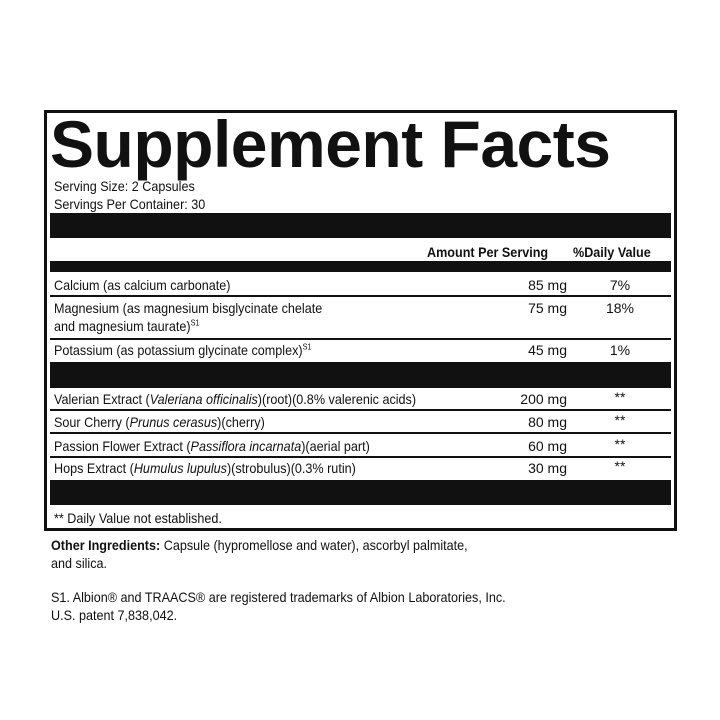  Describe the element at coordinates (79, 563) in the screenshot. I see `other-ingredients-text: and silica.` at that location.